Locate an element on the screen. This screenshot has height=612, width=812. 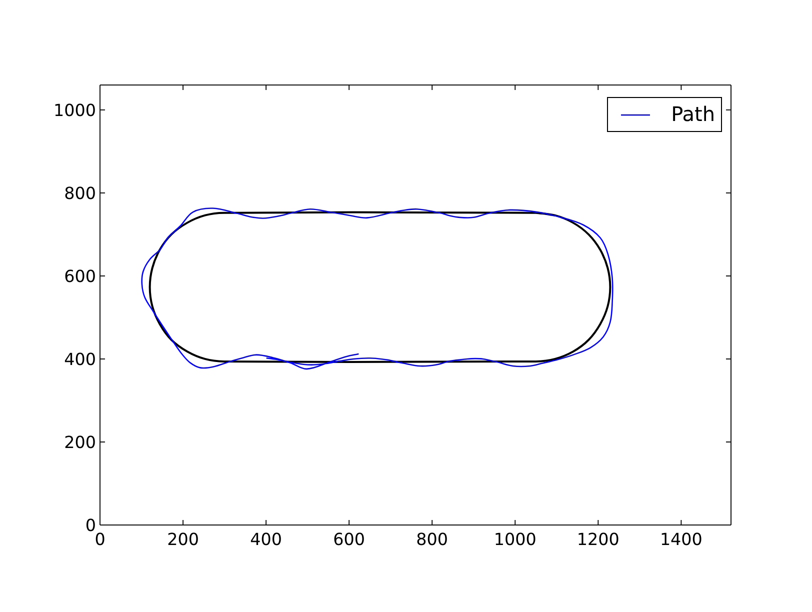
x-tick-label: 200 is located at coordinates (183, 538).